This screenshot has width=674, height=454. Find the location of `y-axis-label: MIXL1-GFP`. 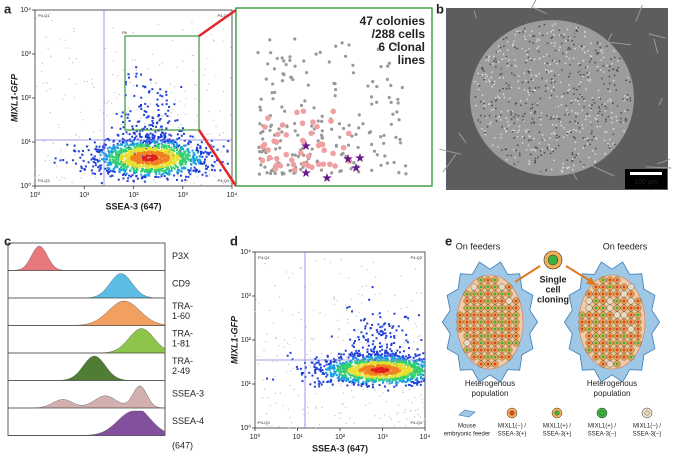

y-axis-label: MIXL1-GFP is located at coordinates (234, 339).